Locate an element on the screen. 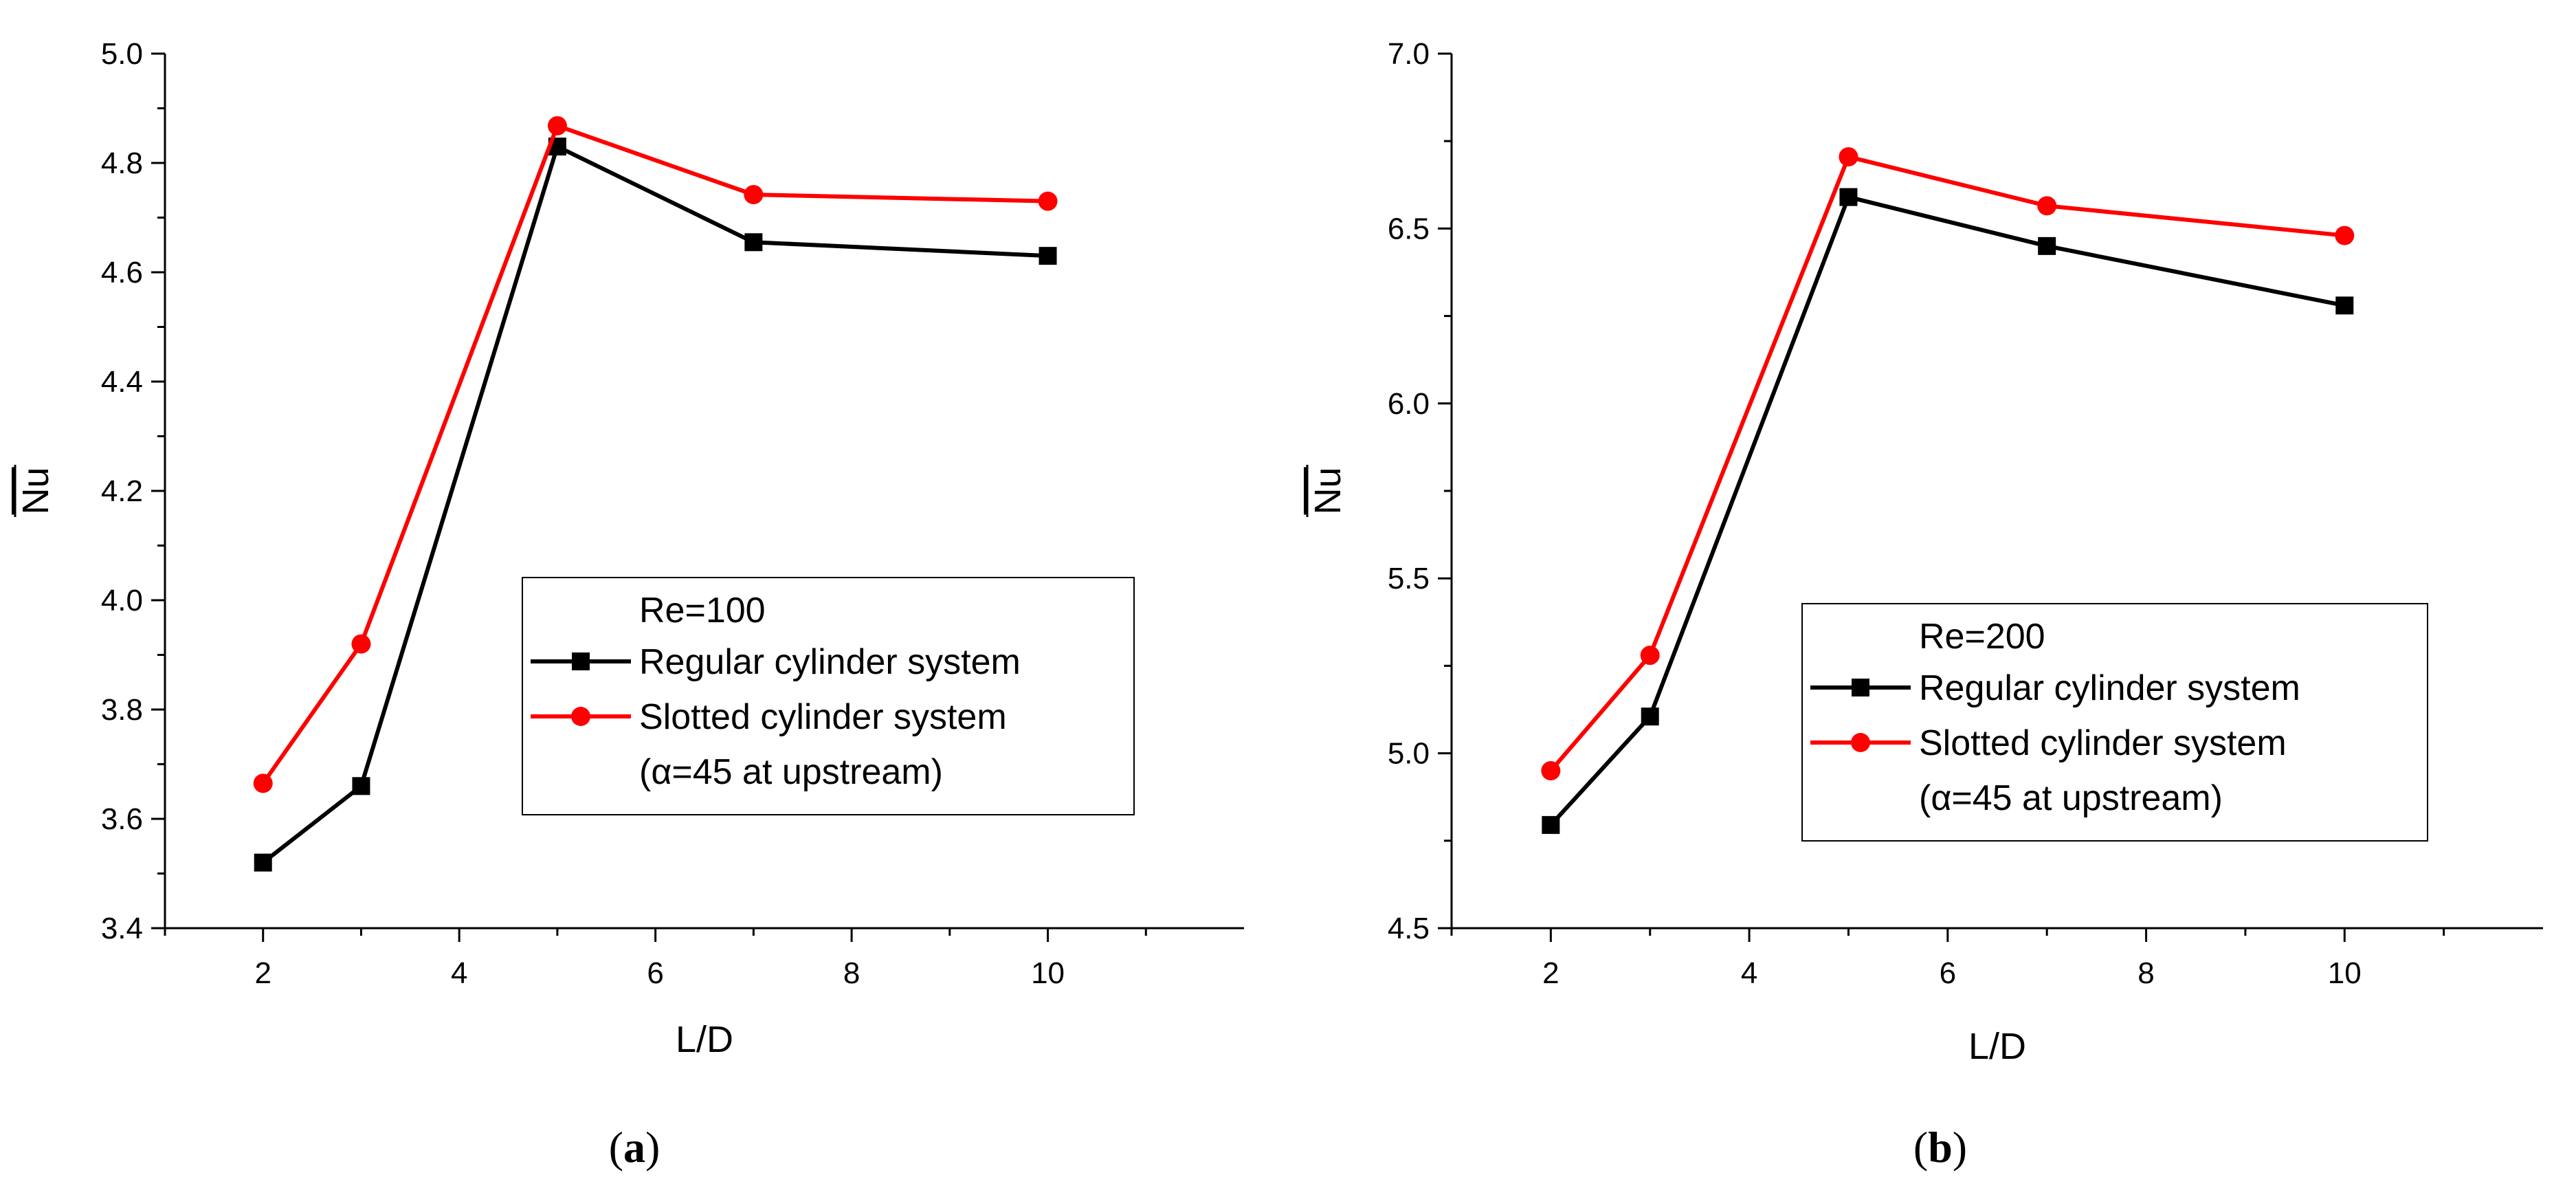 The width and height of the screenshot is (2576, 1197). y-tick-label: 6.0 is located at coordinates (1409, 404).